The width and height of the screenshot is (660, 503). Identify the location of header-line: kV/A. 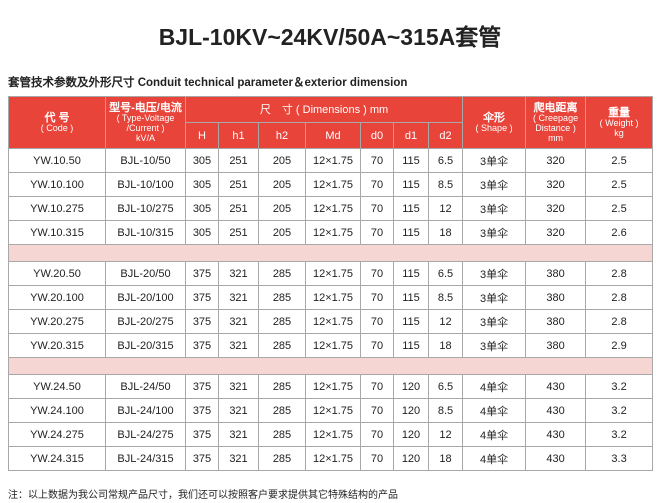
(145, 137).